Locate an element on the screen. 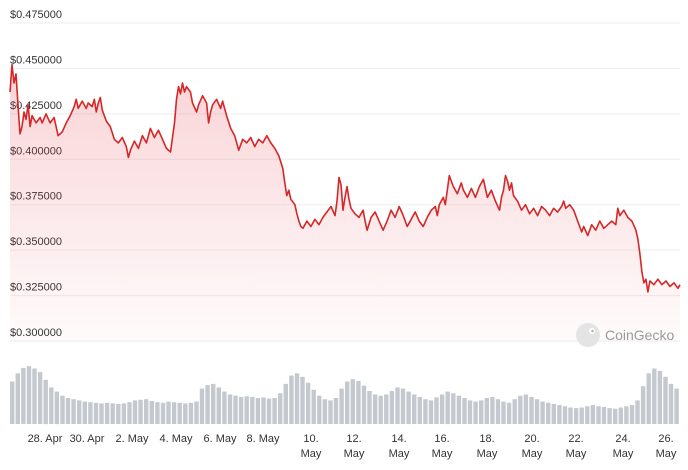 The height and width of the screenshot is (470, 688). x-tick-label: 18. is located at coordinates (486, 439).